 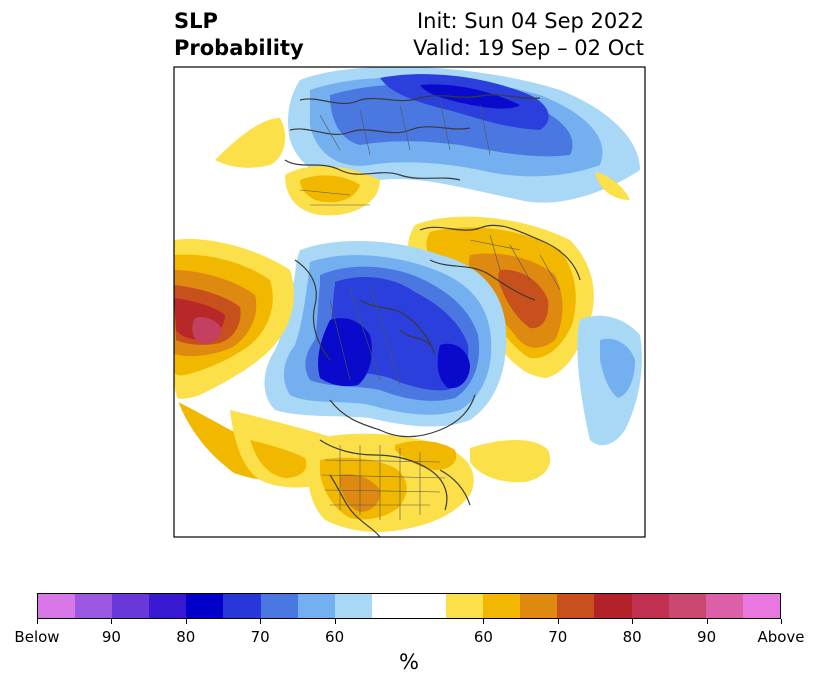 What do you see at coordinates (196, 21) in the screenshot?
I see `title-line-1: SLP` at bounding box center [196, 21].